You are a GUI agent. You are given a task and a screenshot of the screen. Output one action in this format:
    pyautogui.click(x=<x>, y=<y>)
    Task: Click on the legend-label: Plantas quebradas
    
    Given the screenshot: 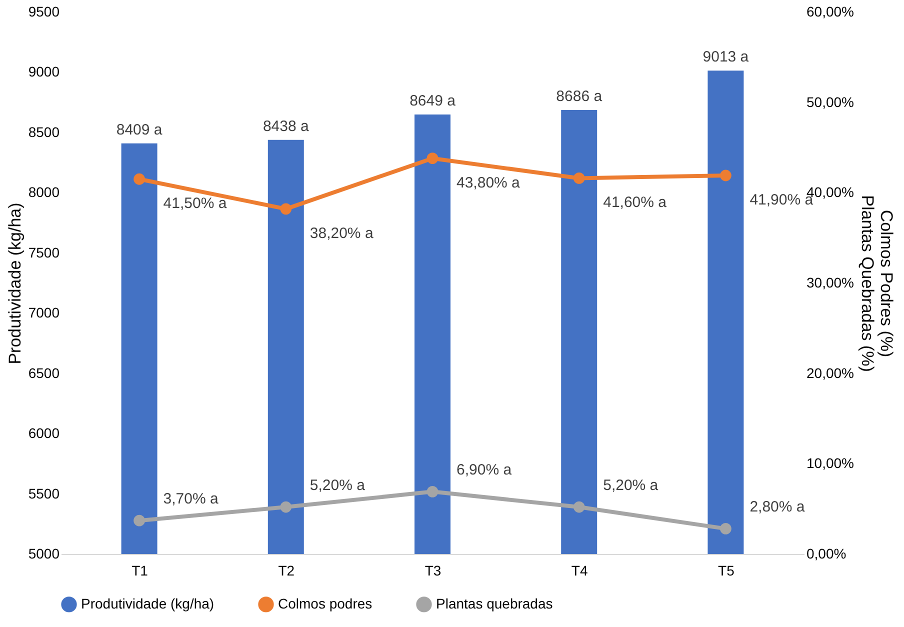 What is the action you would take?
    pyautogui.click(x=494, y=603)
    